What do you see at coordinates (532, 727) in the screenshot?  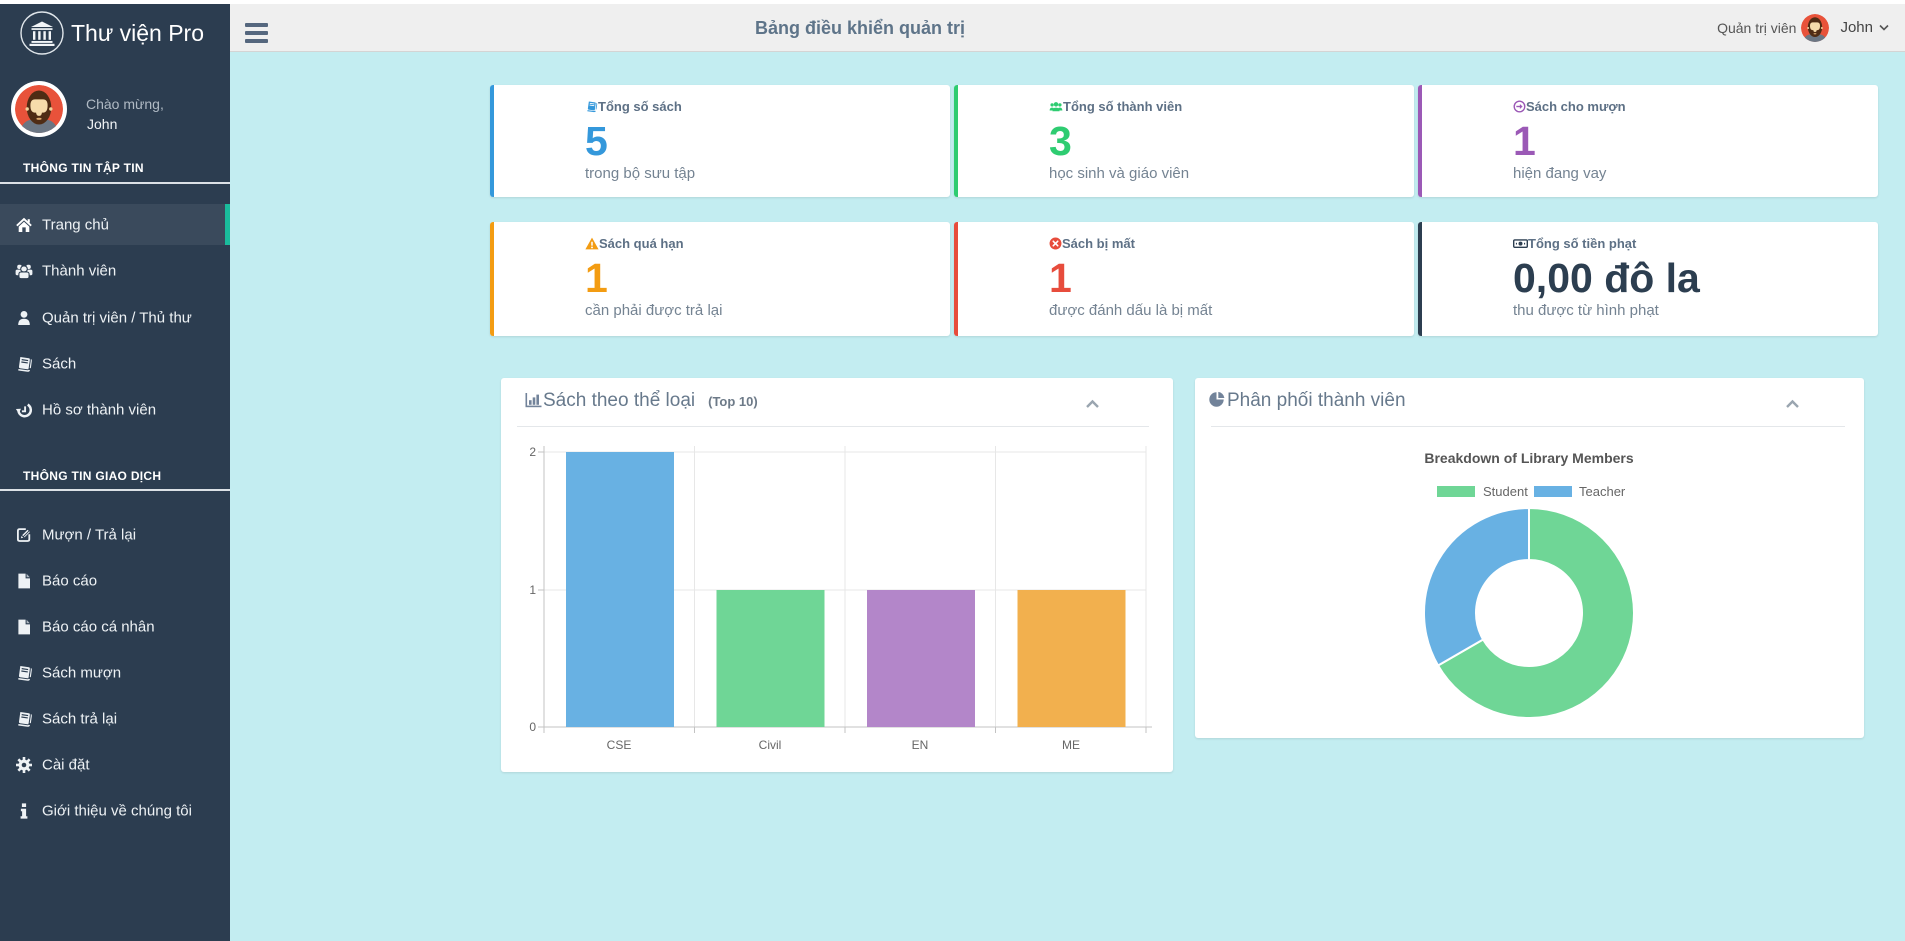 I see `svg-text: 0` at bounding box center [532, 727].